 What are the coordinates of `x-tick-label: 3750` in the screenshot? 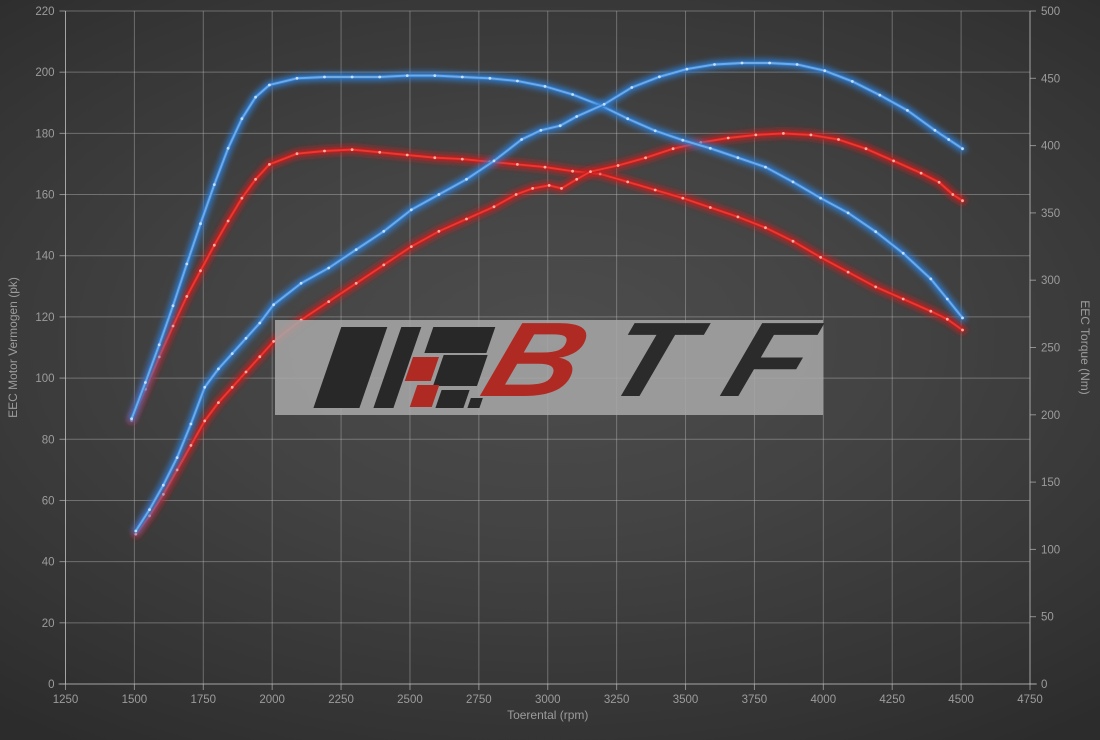 It's located at (755, 700).